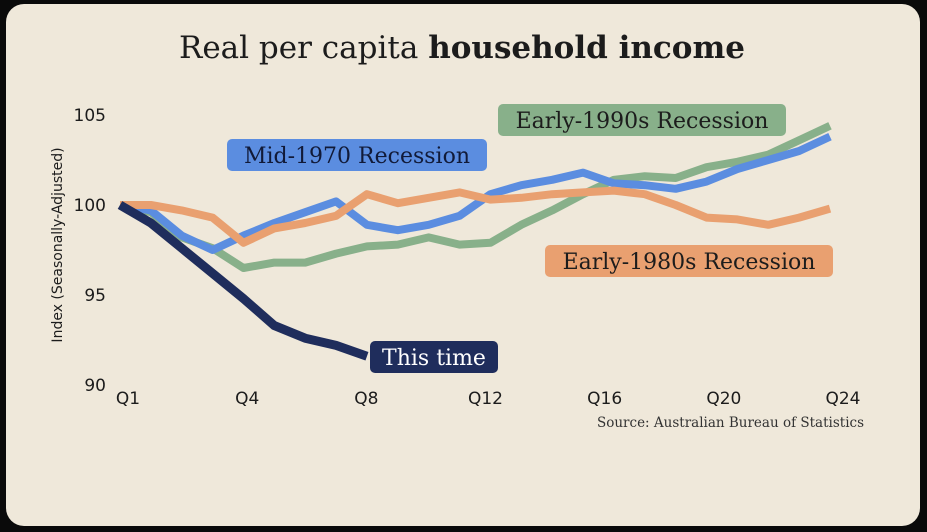 This screenshot has height=532, width=927. I want to click on series-line-early-1980s-recession, so click(476, 216).